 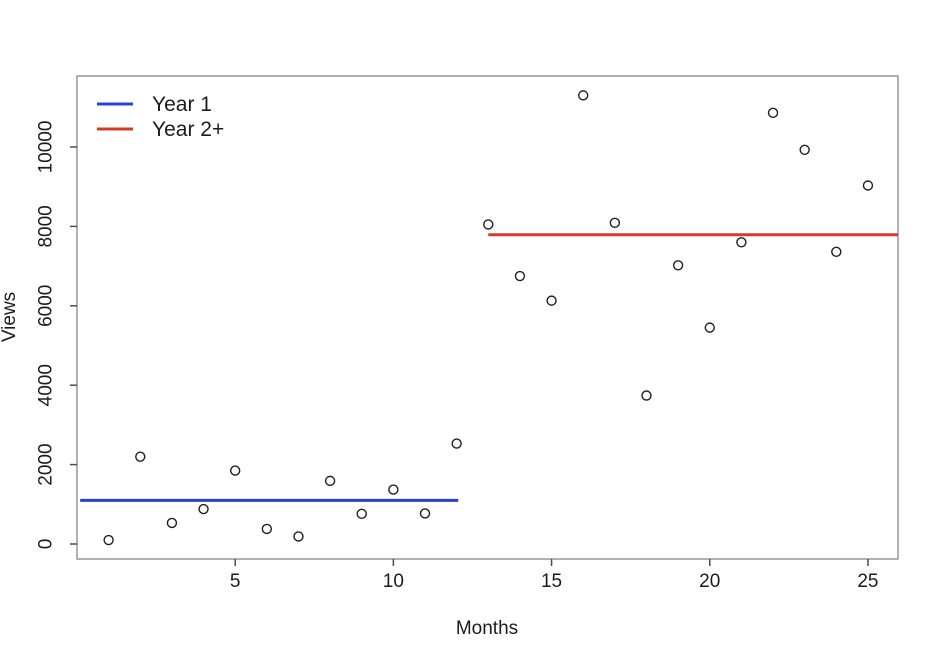 What do you see at coordinates (46, 385) in the screenshot?
I see `y-tick-label: 4000` at bounding box center [46, 385].